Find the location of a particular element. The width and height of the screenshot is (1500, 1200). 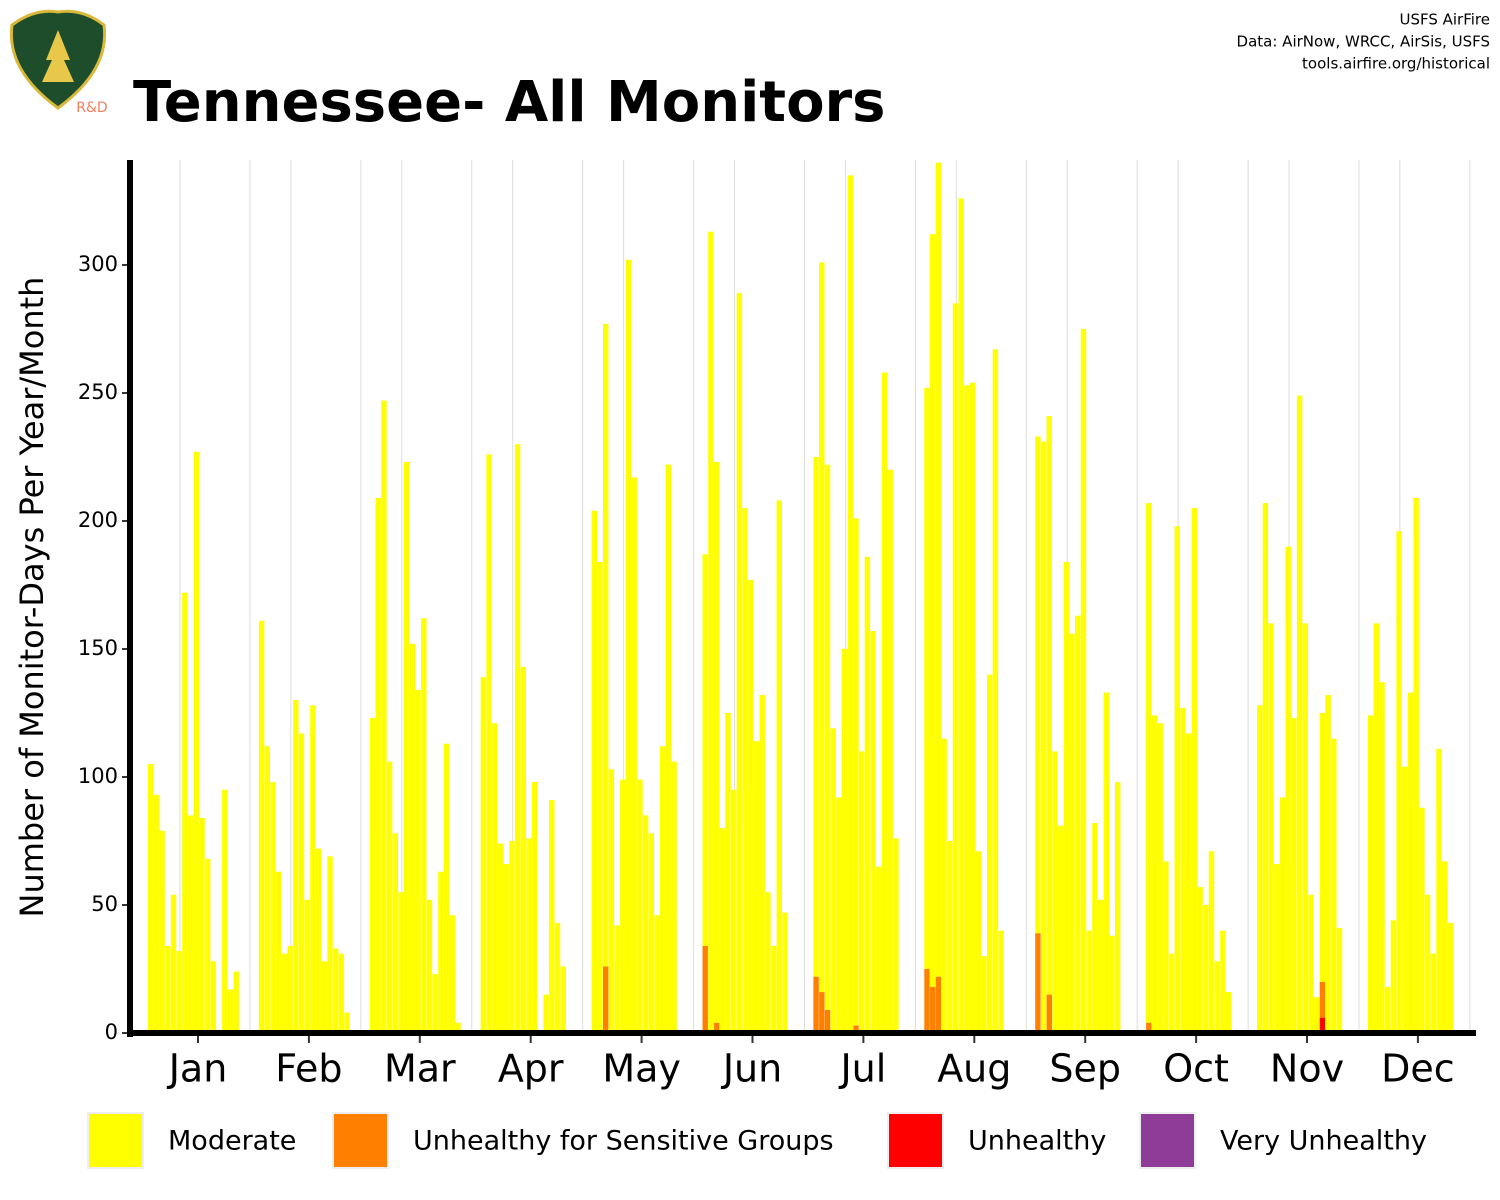

y-tick-label: 0 is located at coordinates (111, 1032).